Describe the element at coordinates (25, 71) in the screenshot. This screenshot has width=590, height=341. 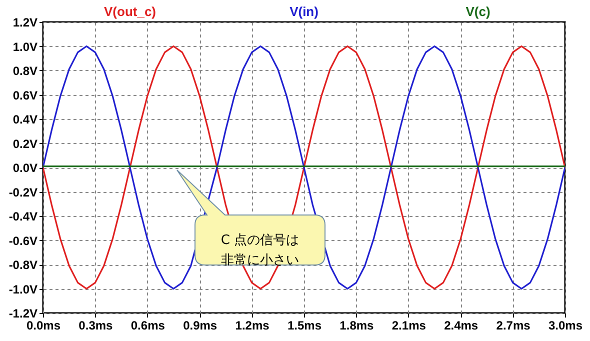
I see `y-tick-label: 0.8V` at that location.